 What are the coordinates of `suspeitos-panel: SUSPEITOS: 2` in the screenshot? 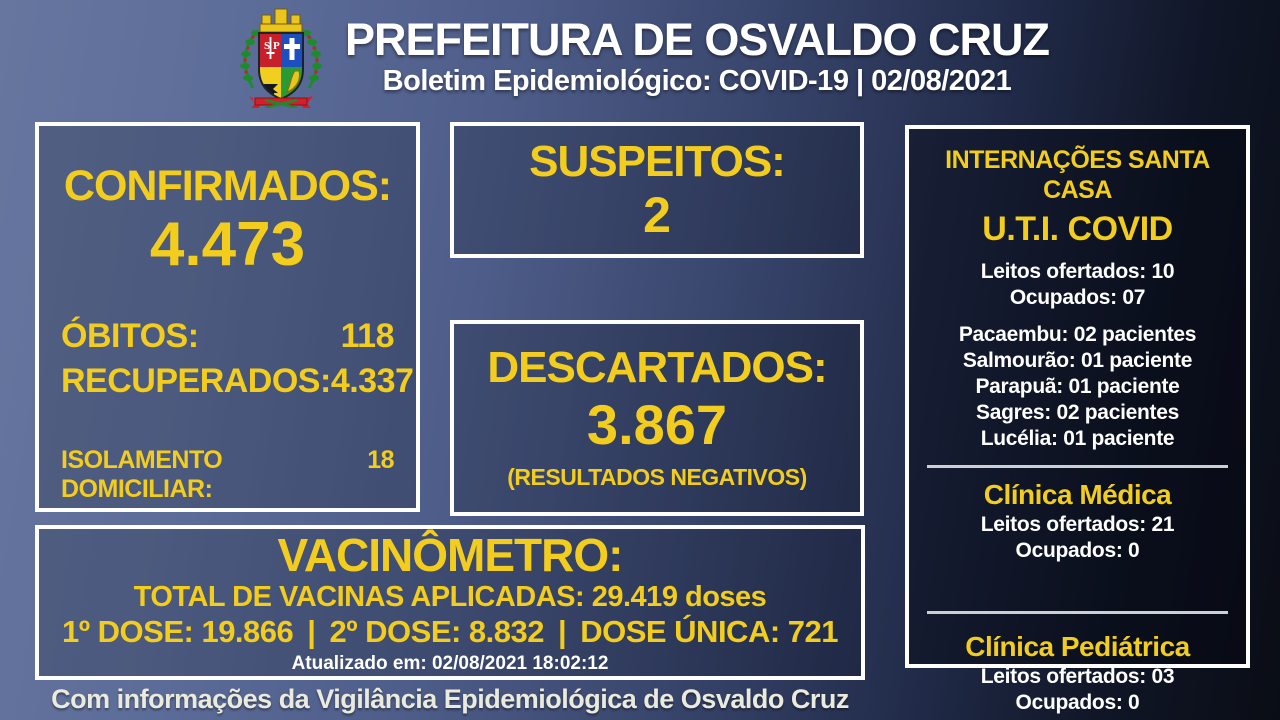 It's located at (657, 190).